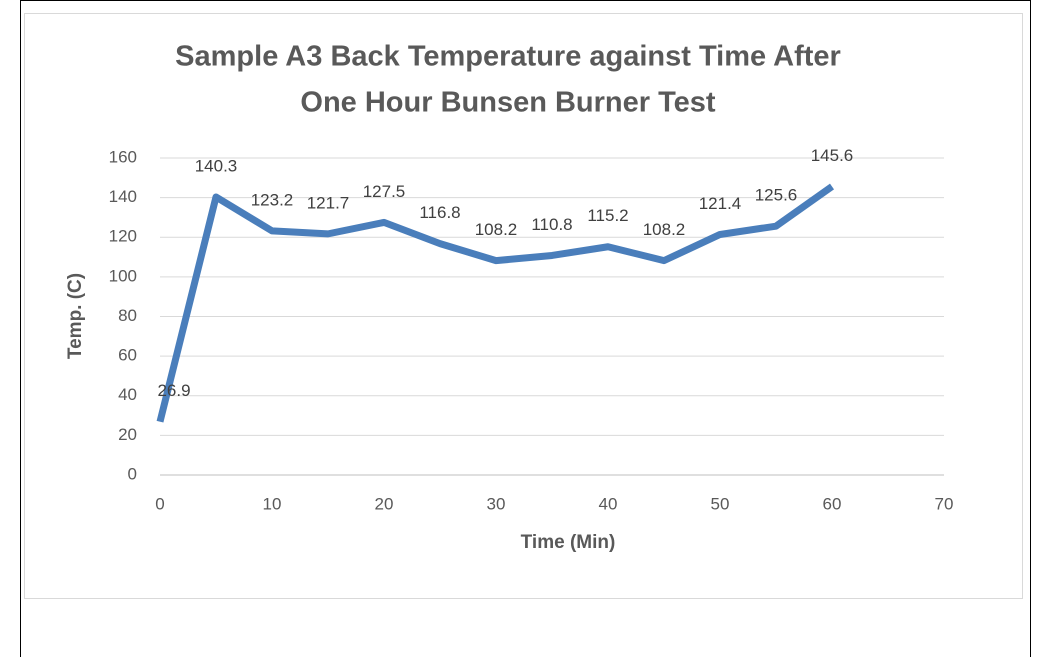 This screenshot has height=662, width=1049. What do you see at coordinates (496, 503) in the screenshot?
I see `x-tick-label: 30` at bounding box center [496, 503].